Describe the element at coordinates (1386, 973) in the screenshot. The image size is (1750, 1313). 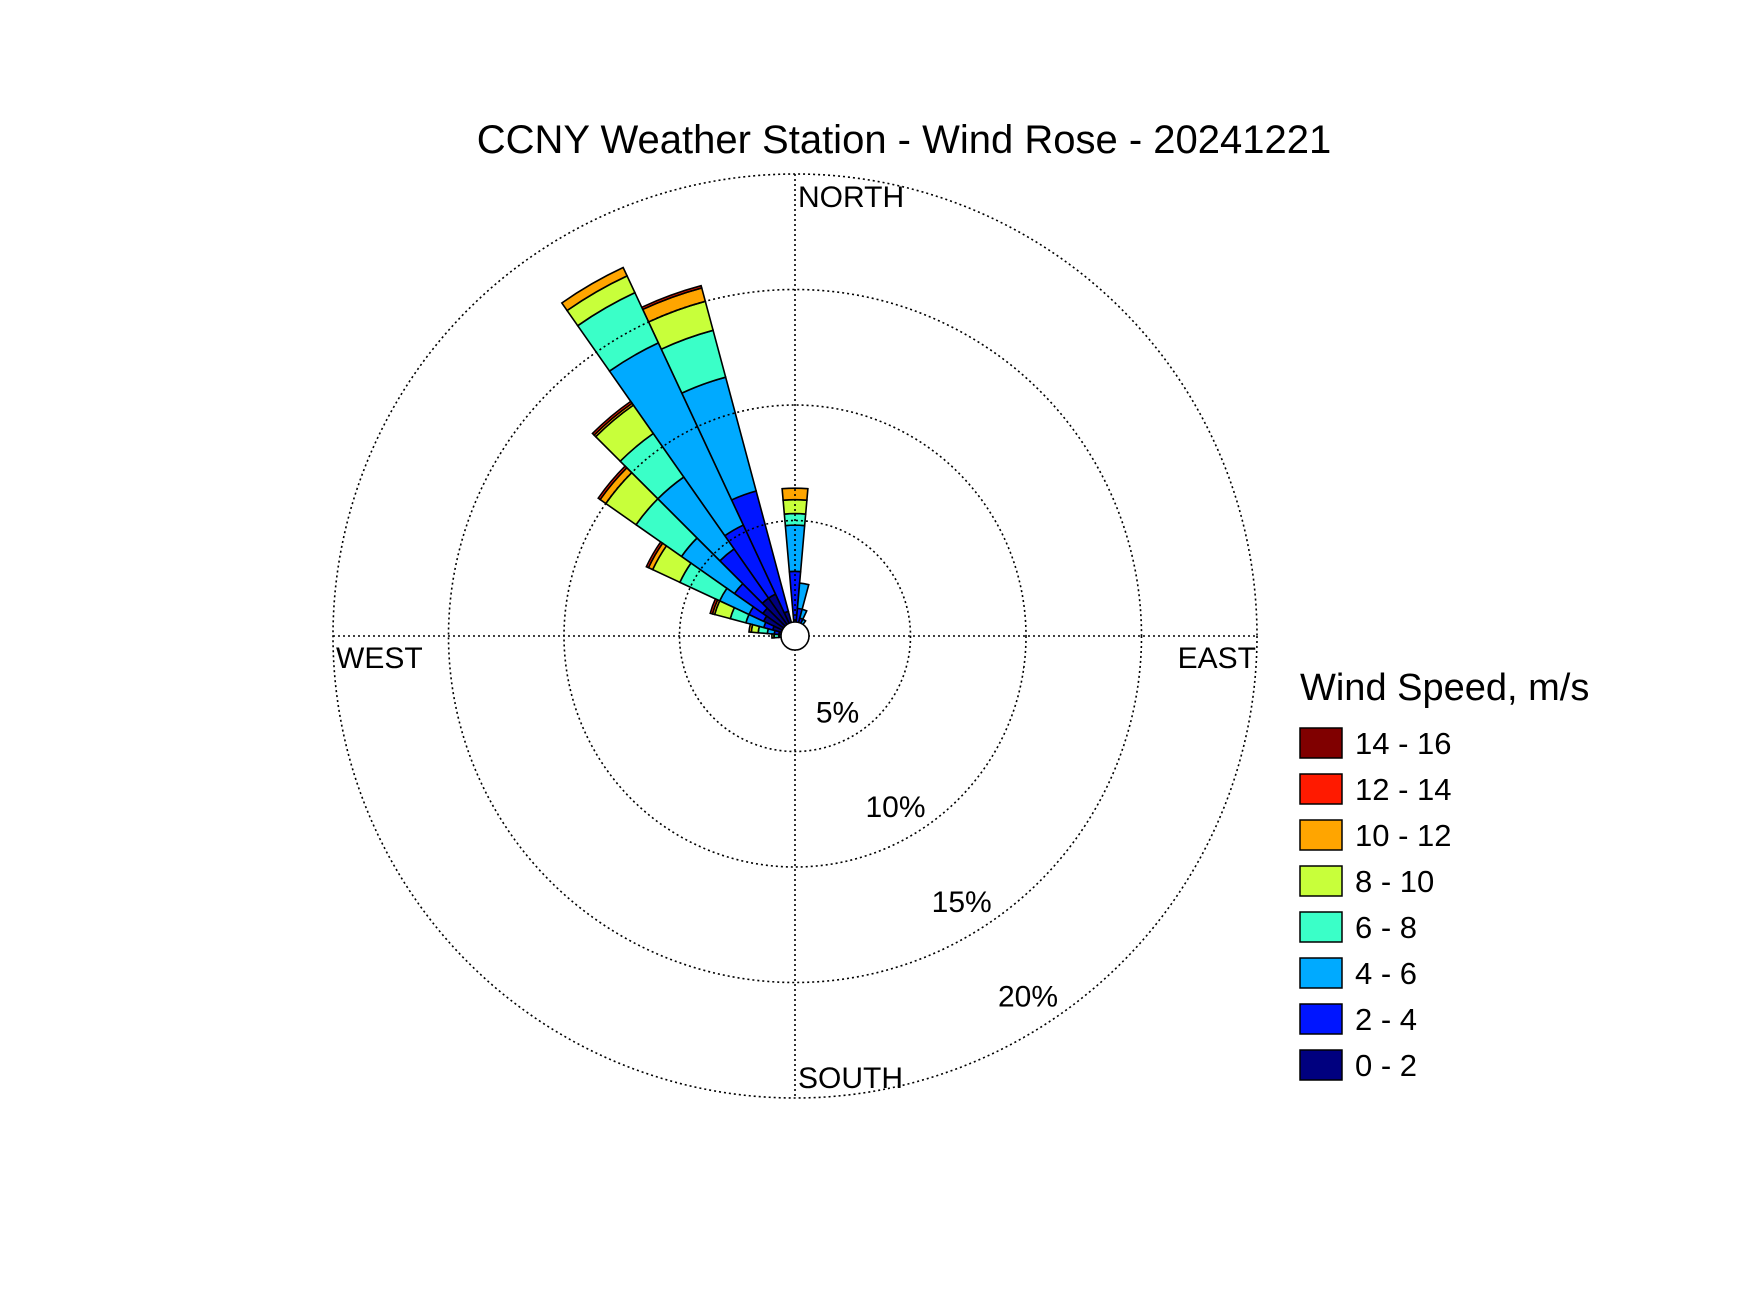
I see `legend-label-5: 4 - 6` at that location.